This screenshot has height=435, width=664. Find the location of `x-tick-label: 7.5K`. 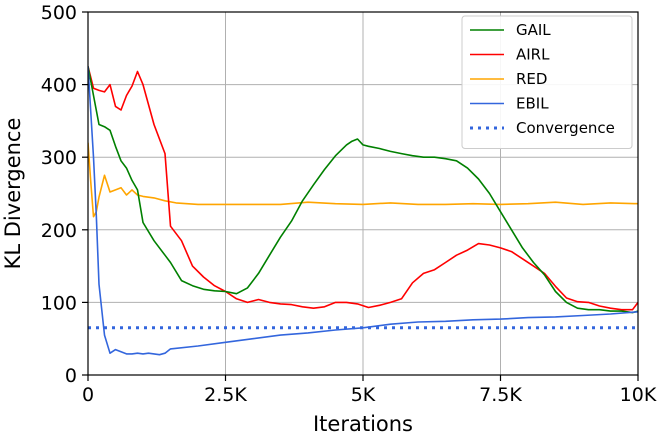

x-tick-label: 7.5K is located at coordinates (500, 395).